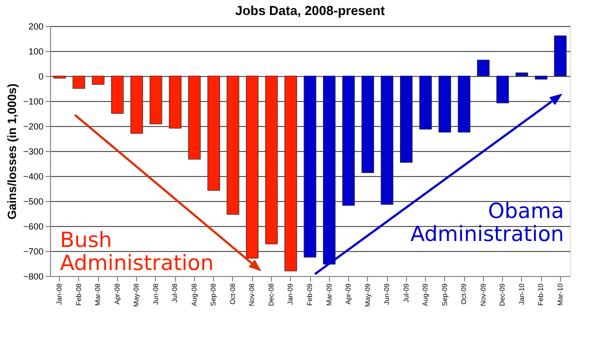 This screenshot has width=600, height=350. What do you see at coordinates (487, 222) in the screenshot?
I see `annotation: Obama Administration` at bounding box center [487, 222].